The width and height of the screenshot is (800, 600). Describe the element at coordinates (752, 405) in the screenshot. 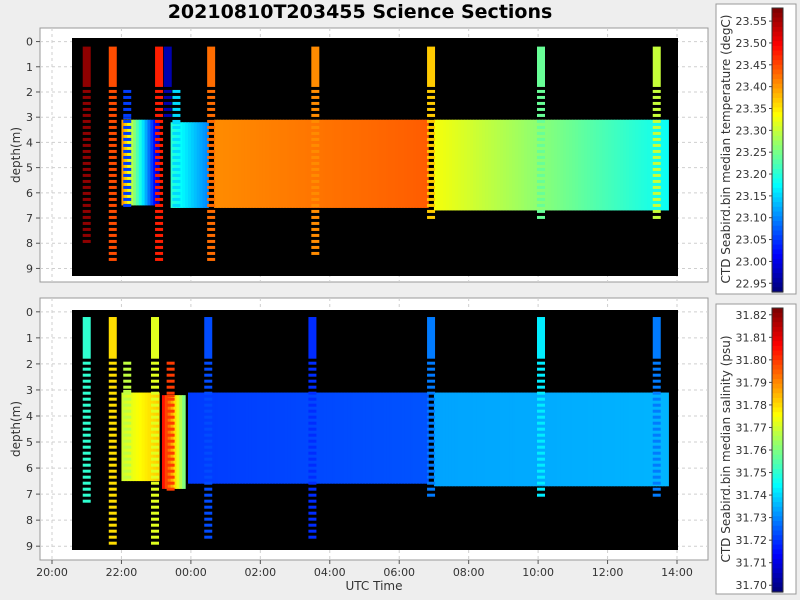

I see `colorbar-tick-label: 31.78` at that location.